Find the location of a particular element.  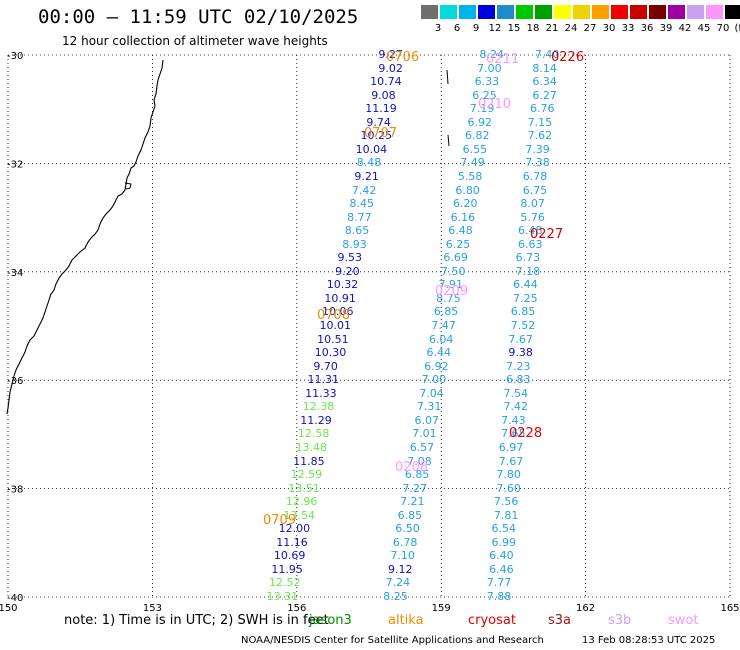

wave-height-value: 7.77 is located at coordinates (499, 583).